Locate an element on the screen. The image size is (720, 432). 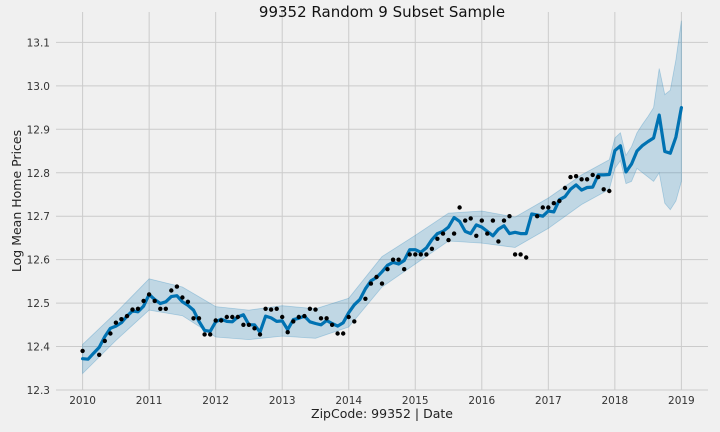
y-tick-labels: 12.3 12.4 12.5 12.6 12.7 12.8 12.9 13.0 13.1 is located at coordinates (39, 217).